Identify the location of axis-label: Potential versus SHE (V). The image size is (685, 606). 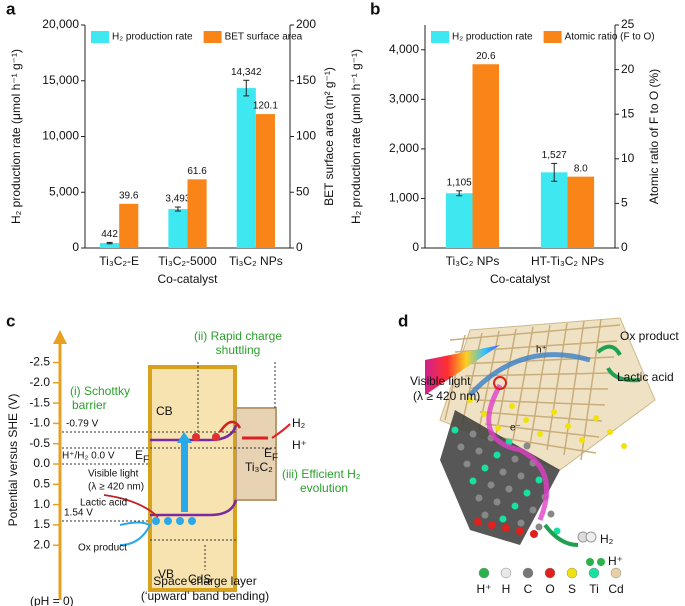
(13, 460).